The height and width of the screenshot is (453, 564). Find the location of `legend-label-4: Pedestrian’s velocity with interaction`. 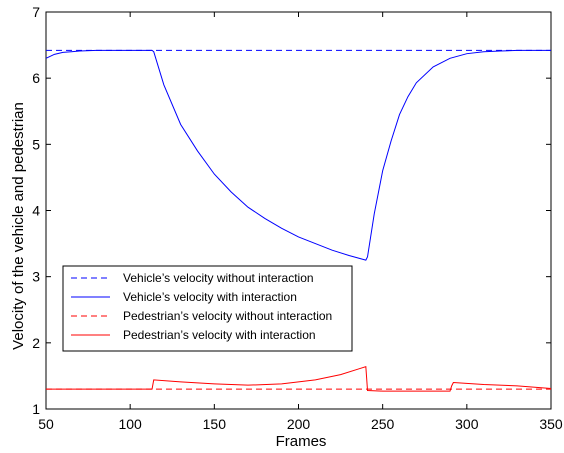

legend-label-4: Pedestrian’s velocity with interaction is located at coordinates (219, 335).